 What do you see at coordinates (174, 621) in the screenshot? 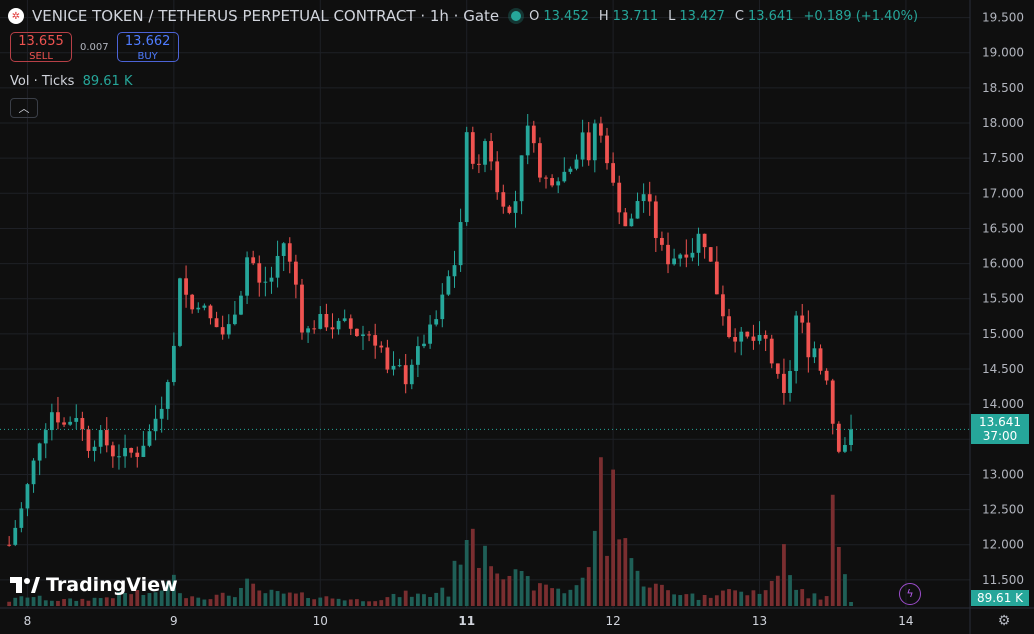
I see `x-tick-label: 9` at bounding box center [174, 621].